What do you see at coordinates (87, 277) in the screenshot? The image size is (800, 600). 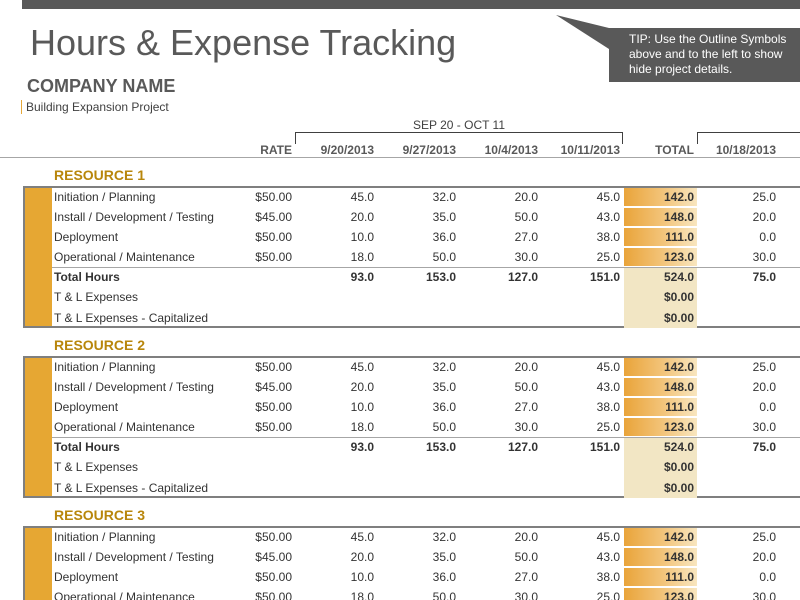 I see `total-hours-label: Total Hours` at bounding box center [87, 277].